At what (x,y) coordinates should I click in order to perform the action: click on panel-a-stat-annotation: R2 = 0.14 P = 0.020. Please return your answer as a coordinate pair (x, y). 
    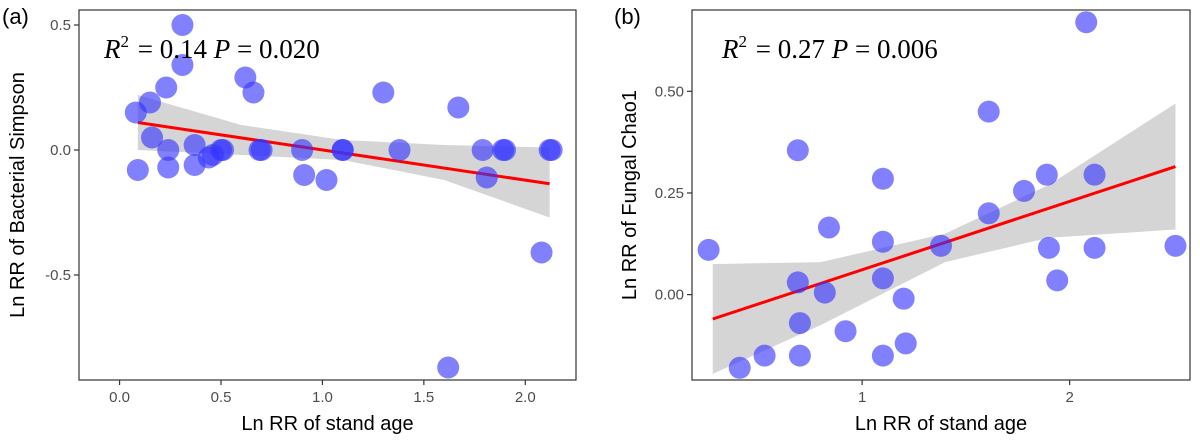
    Looking at the image, I should click on (211, 48).